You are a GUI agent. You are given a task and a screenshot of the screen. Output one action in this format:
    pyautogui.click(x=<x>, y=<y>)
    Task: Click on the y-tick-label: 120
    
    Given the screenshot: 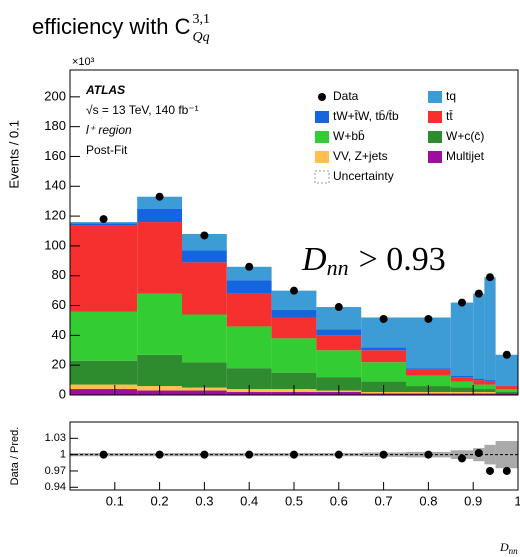 What is the action you would take?
    pyautogui.click(x=55, y=215)
    